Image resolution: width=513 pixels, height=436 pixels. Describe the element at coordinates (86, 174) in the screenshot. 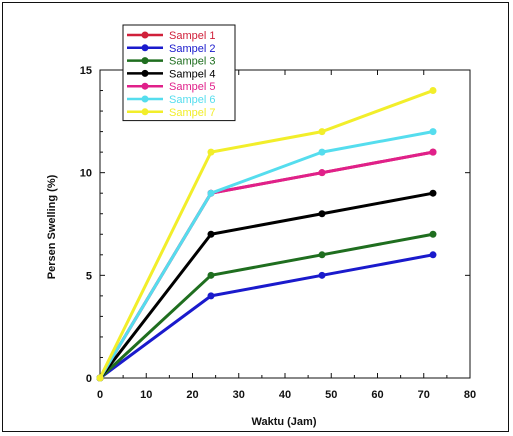

I see `y-tick-label: 10` at that location.